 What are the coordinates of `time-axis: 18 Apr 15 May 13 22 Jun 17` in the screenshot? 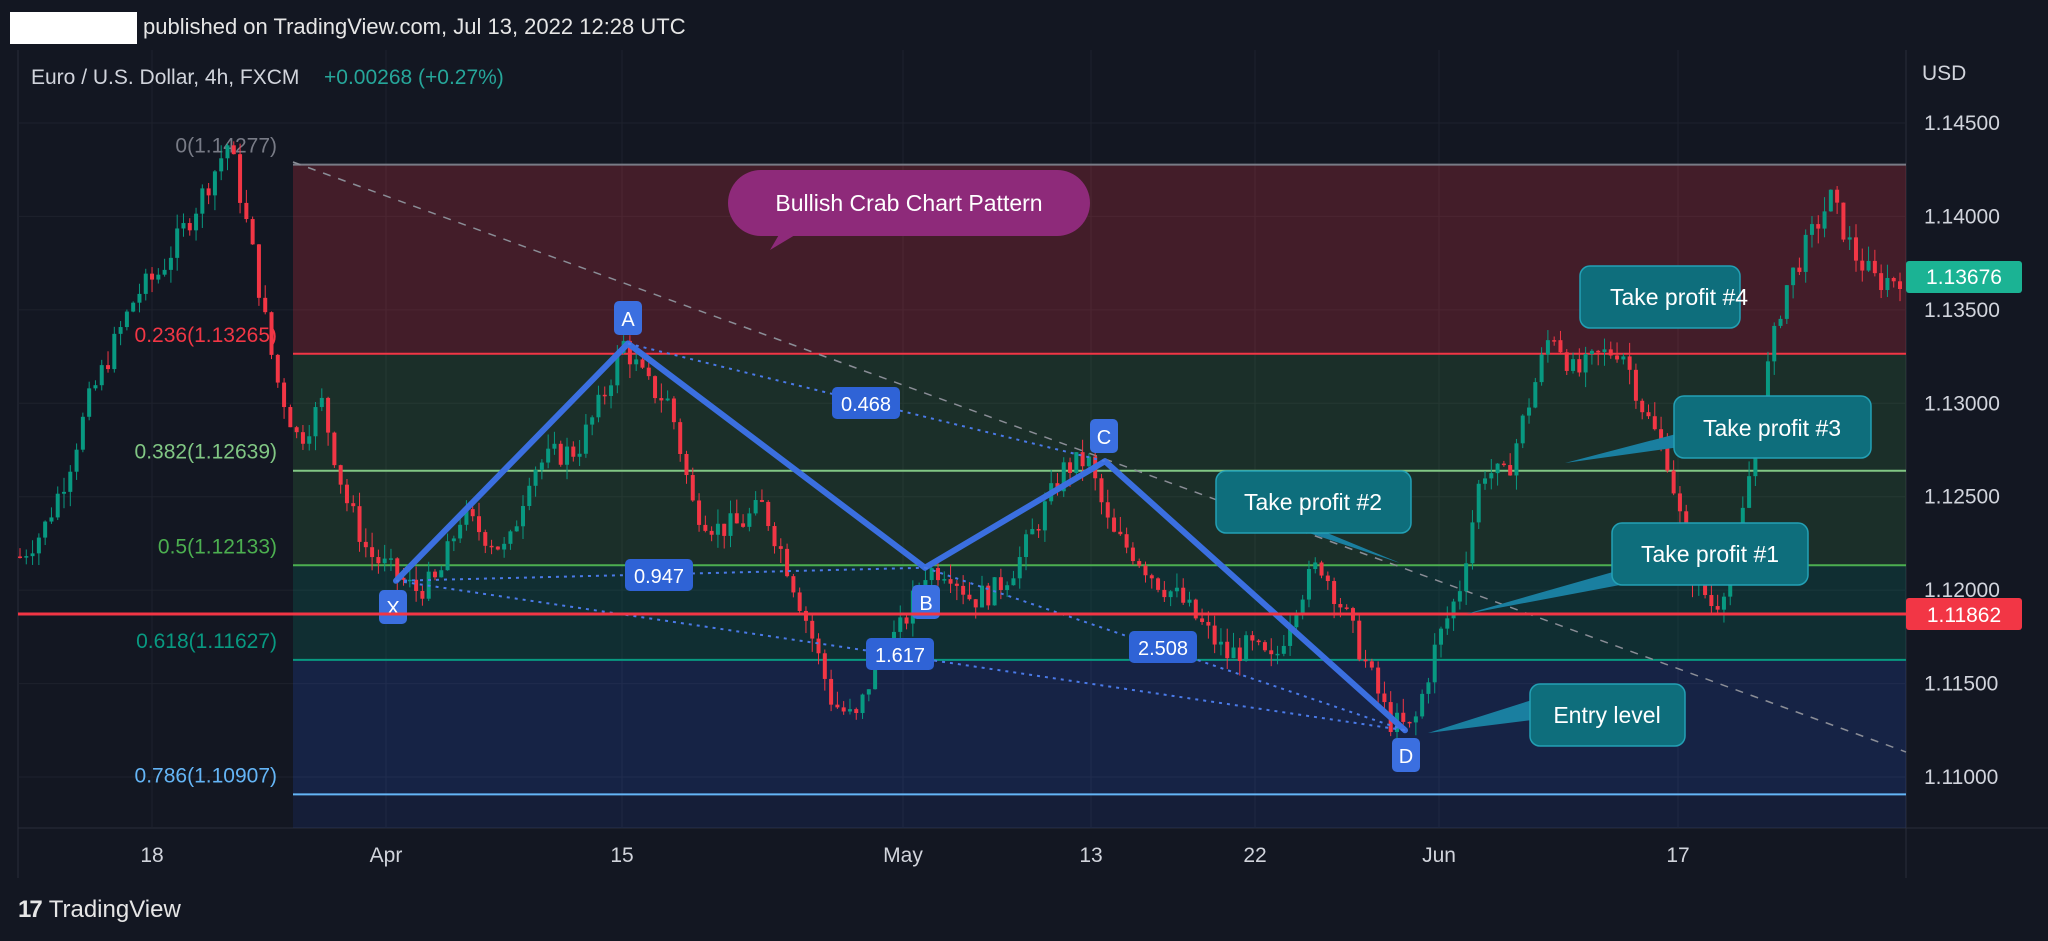 It's located at (914, 855).